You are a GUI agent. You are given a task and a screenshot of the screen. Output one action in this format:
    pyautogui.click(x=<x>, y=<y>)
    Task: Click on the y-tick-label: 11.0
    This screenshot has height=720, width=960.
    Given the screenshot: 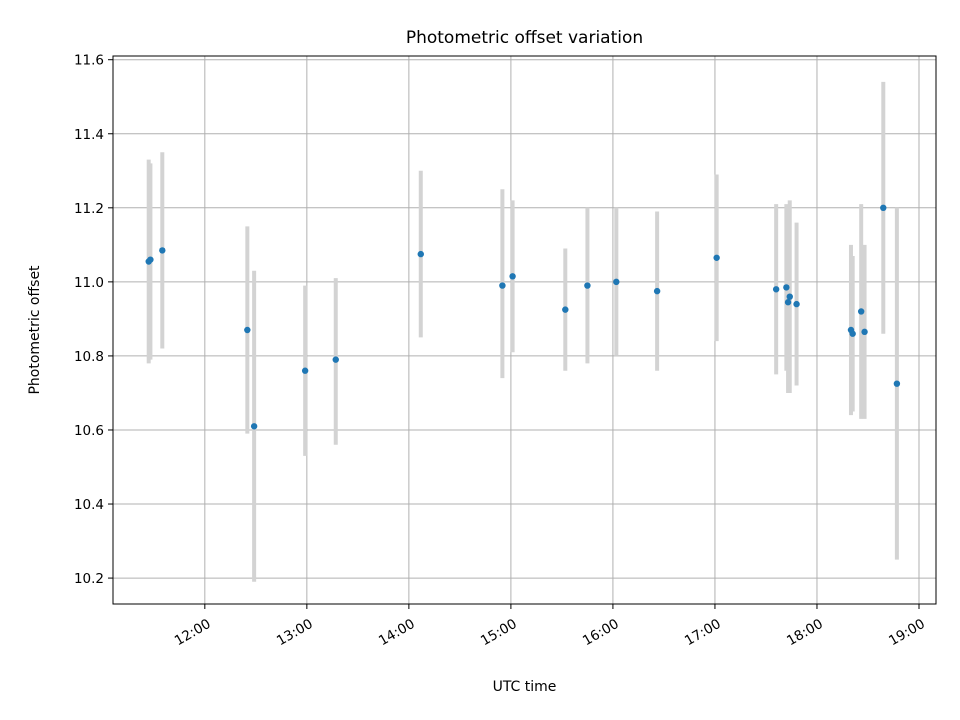 What is the action you would take?
    pyautogui.click(x=89, y=283)
    